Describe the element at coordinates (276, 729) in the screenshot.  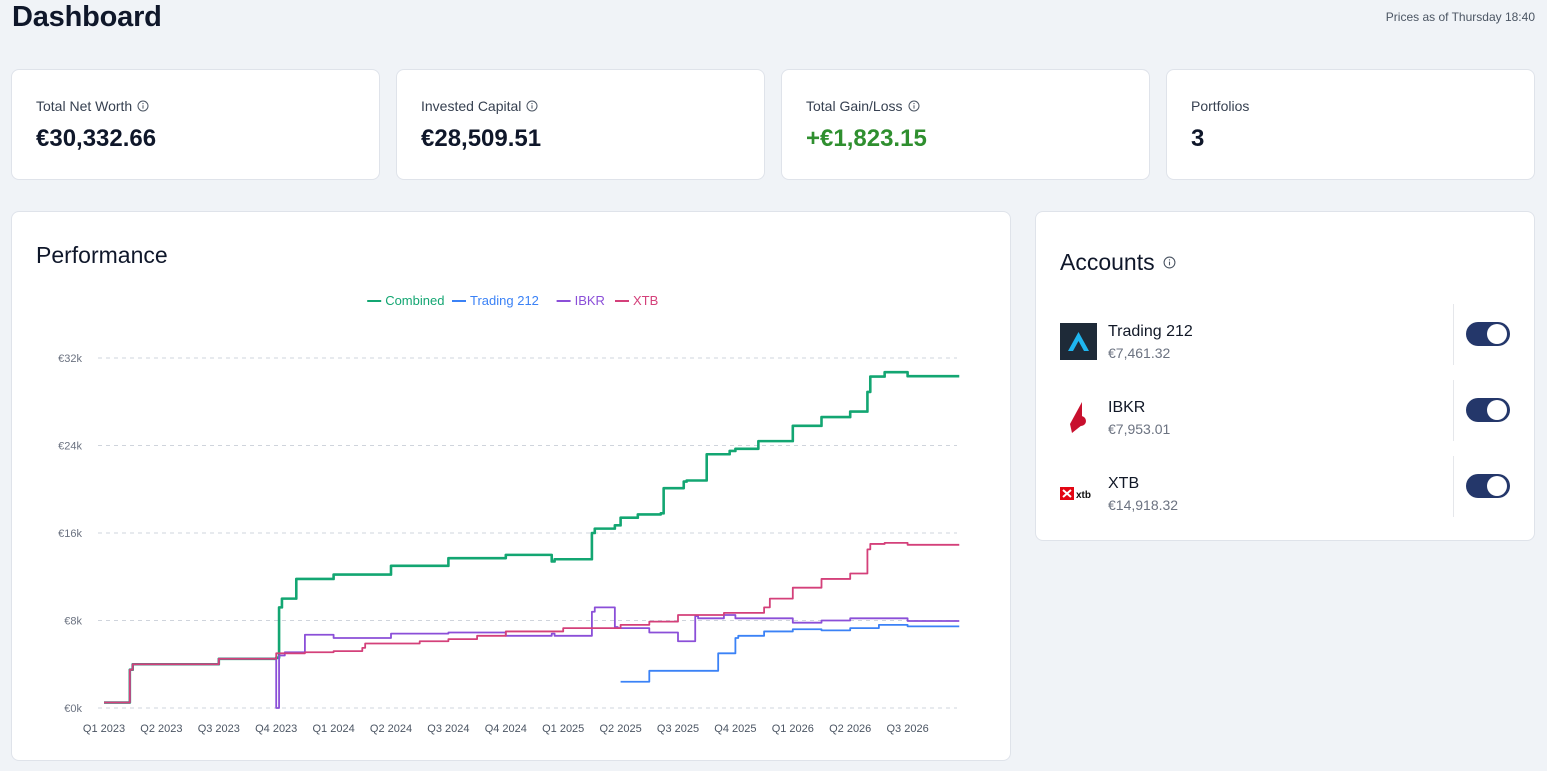
I see `x-tick-label: Q4 2023` at that location.